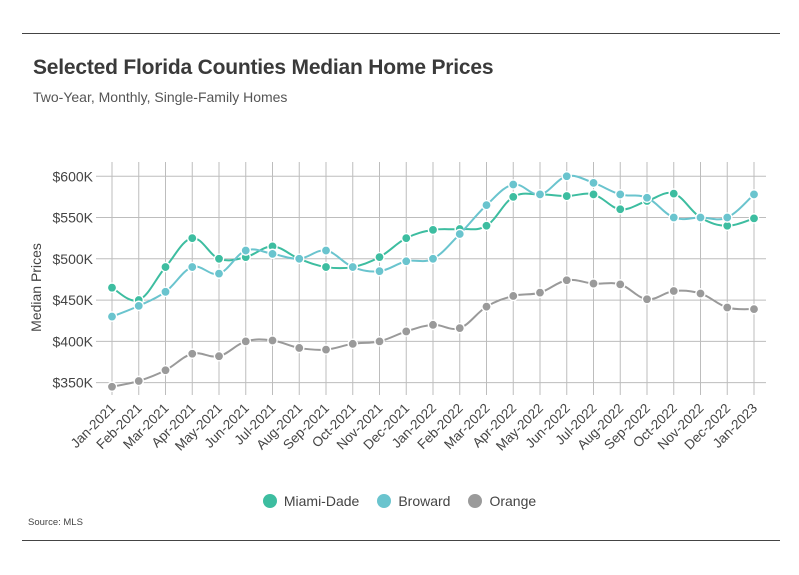  I want to click on source-note: Source: MLS, so click(55, 522).